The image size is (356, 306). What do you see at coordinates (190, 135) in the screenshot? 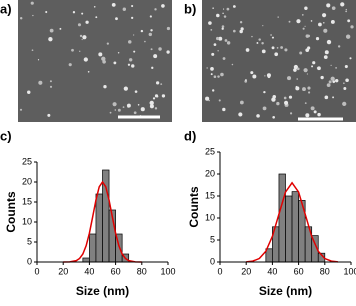
I see `panel-label: d)` at bounding box center [190, 135].